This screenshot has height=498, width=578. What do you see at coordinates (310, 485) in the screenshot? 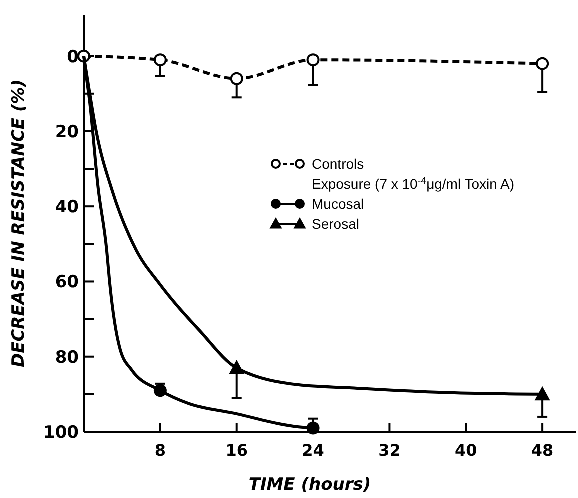
I see `x-axis-title: TIME (hours)` at bounding box center [310, 485].